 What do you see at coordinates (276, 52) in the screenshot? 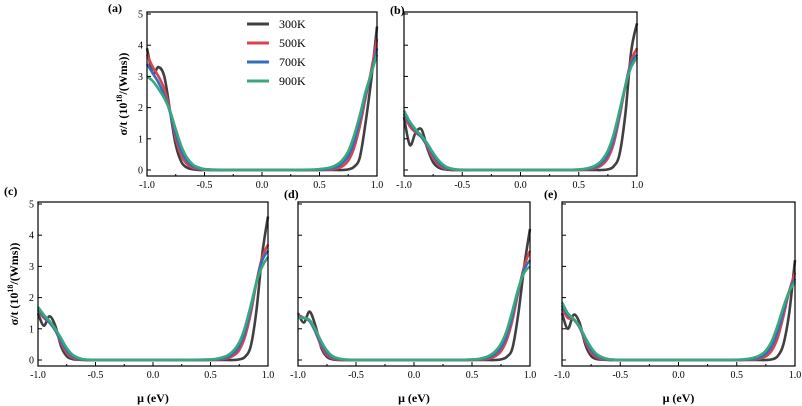
I see `legend: 300K 500K 700K 900K` at bounding box center [276, 52].